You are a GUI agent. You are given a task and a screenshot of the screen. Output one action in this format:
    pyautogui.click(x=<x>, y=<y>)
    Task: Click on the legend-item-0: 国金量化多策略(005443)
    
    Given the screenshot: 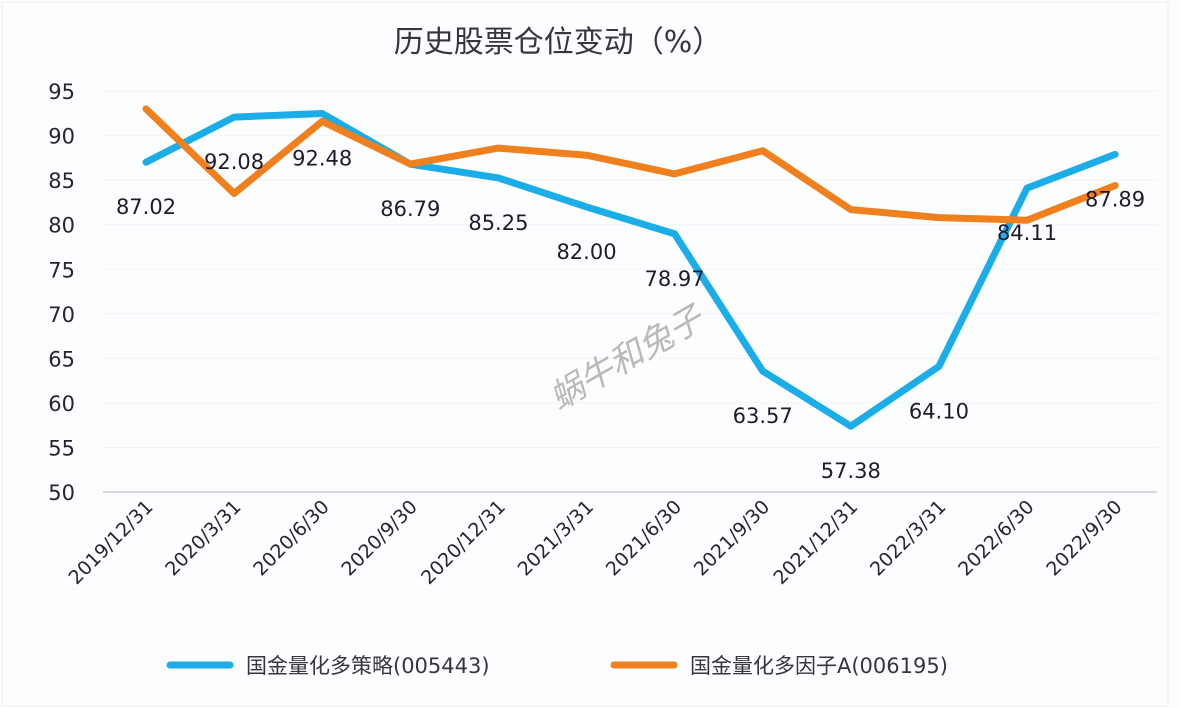 What is the action you would take?
    pyautogui.click(x=328, y=666)
    